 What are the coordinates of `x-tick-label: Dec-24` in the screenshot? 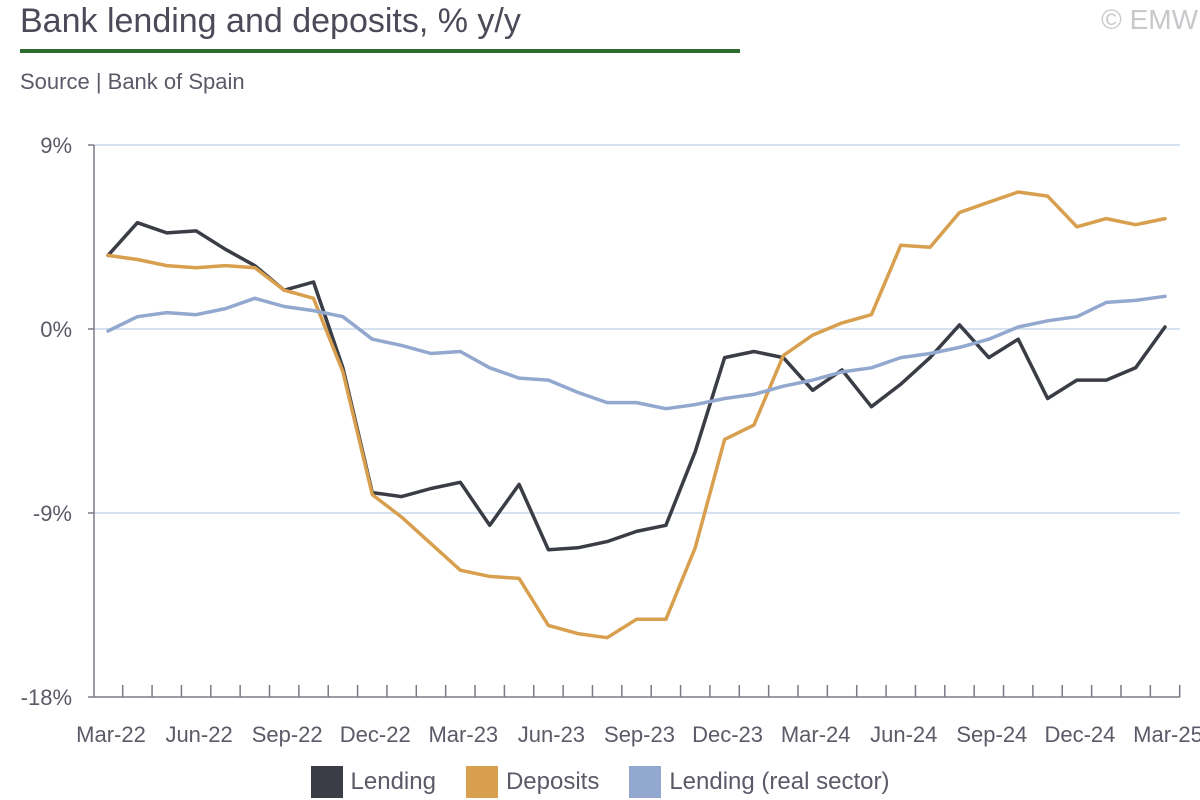 It's located at (1079, 734).